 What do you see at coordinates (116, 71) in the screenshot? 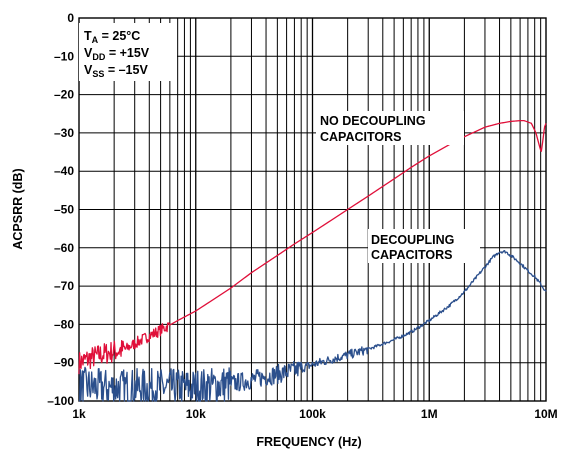
I see `condition-vss: VSS = –15V` at bounding box center [116, 71].